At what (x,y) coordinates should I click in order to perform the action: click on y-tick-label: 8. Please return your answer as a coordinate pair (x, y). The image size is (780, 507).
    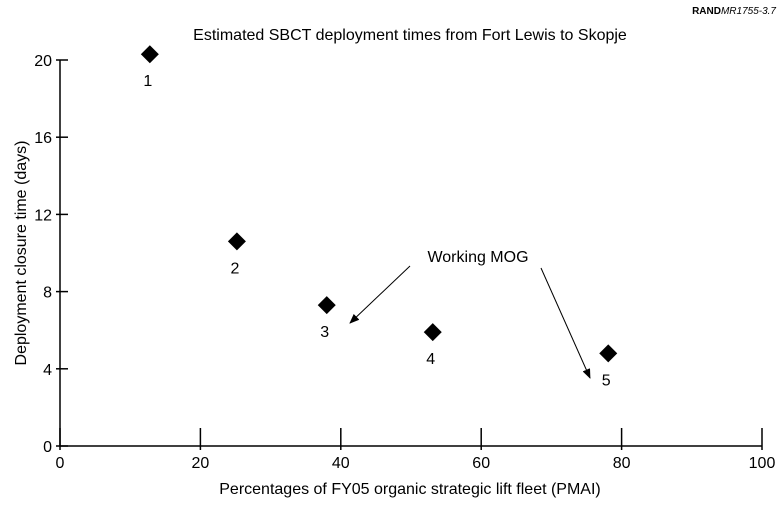
    Looking at the image, I should click on (47, 293).